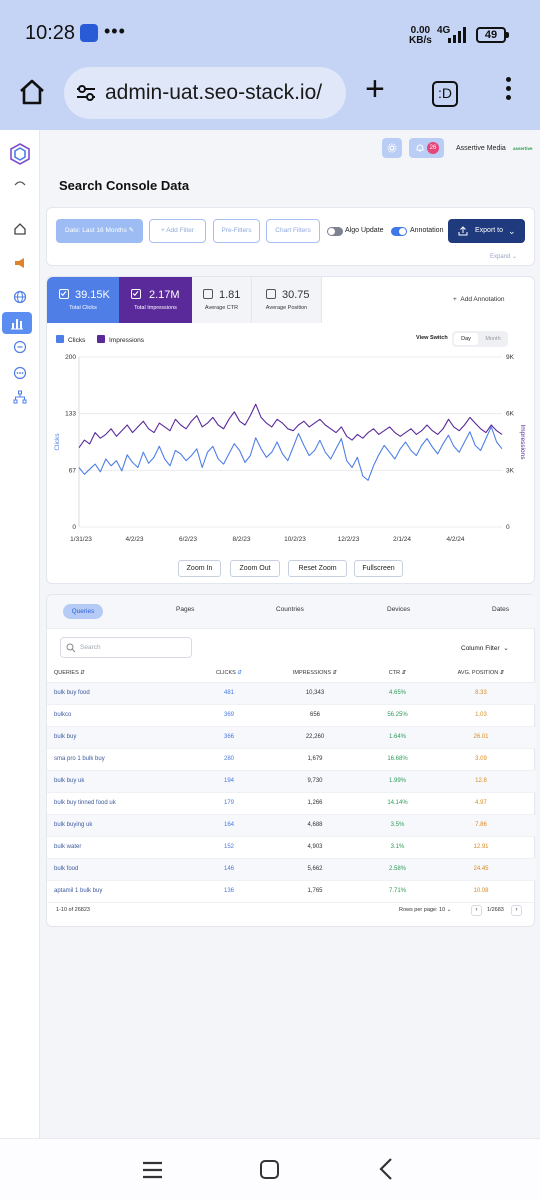 The width and height of the screenshot is (540, 1200). I want to click on site-settings-icon, so click(86, 93).